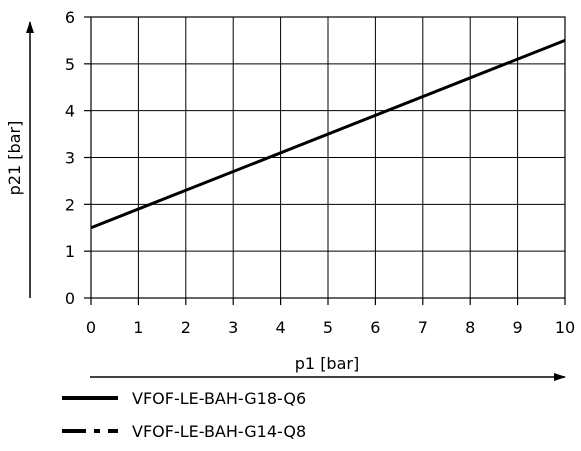 This screenshot has width=581, height=451. I want to click on legend-label-series-2: VFOF-LE-BAH-G14-Q8, so click(219, 431).